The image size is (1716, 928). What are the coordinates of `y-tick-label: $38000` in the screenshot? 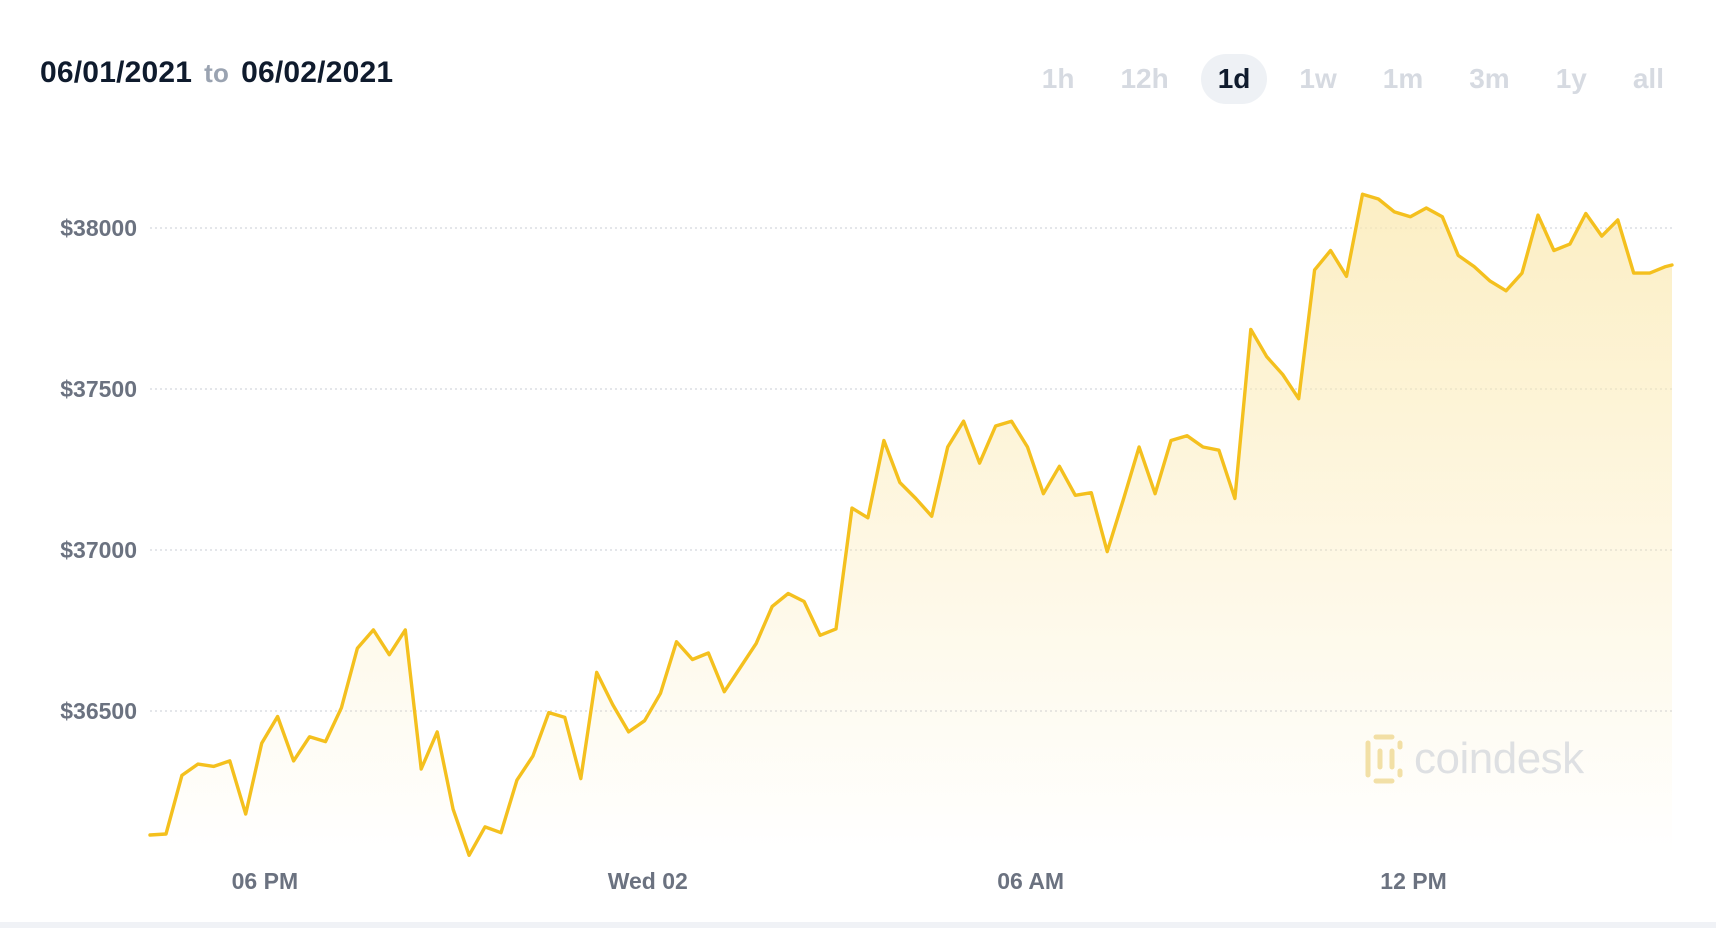 It's located at (98, 228).